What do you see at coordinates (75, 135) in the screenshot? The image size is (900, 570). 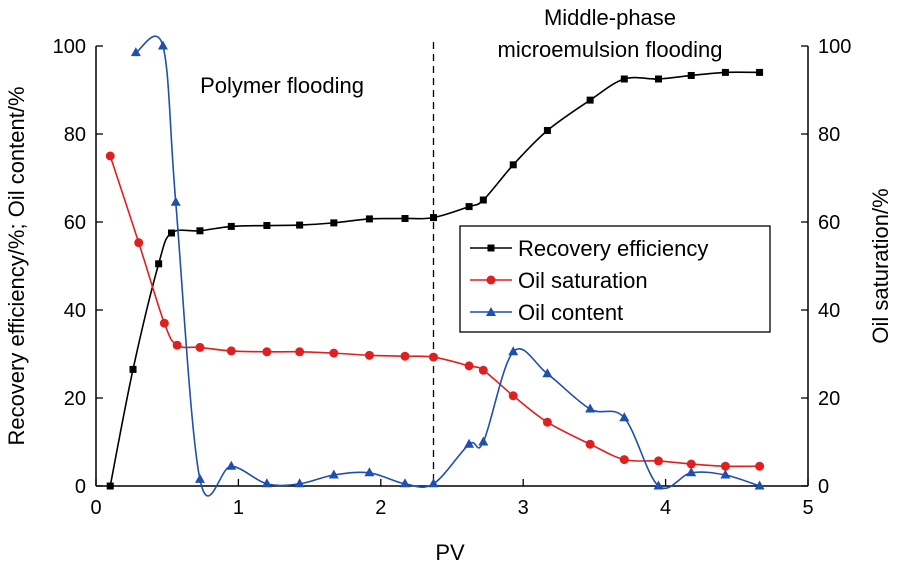 I see `y-left-tick-label-80: 80` at bounding box center [75, 135].